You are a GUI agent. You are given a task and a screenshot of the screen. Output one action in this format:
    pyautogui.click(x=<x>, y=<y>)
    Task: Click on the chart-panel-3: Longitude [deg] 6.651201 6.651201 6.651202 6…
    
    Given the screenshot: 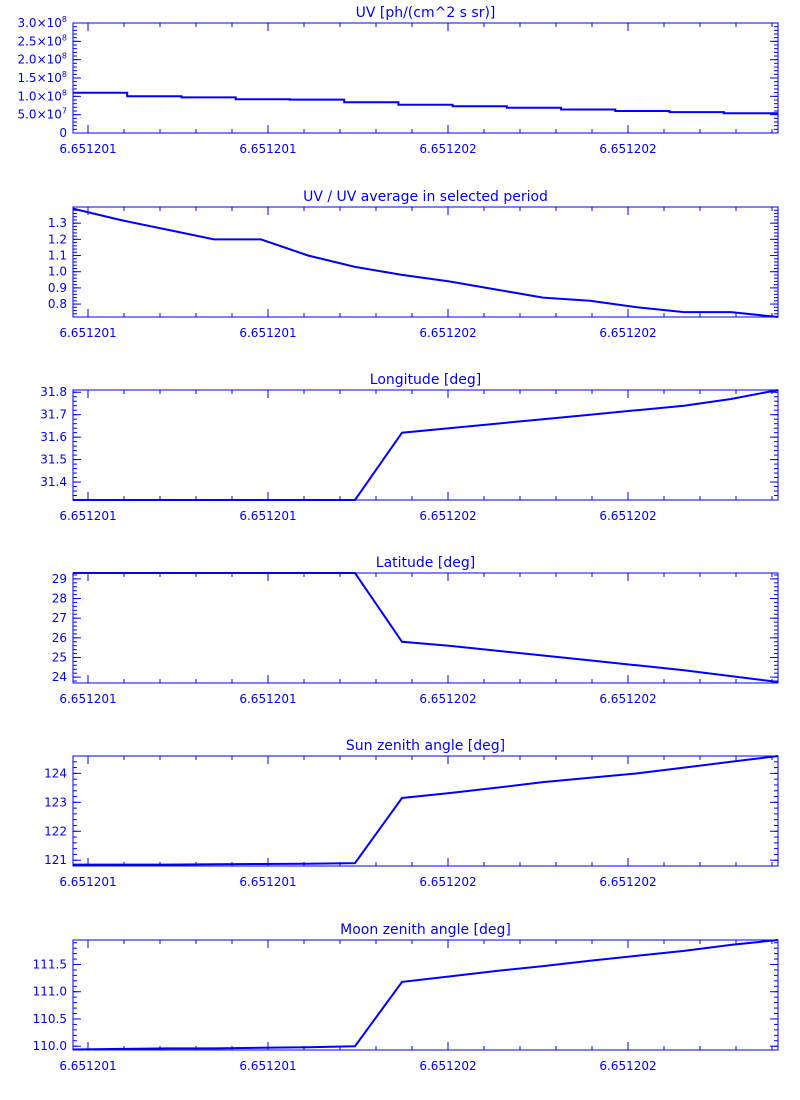 What is the action you would take?
    pyautogui.click(x=409, y=447)
    